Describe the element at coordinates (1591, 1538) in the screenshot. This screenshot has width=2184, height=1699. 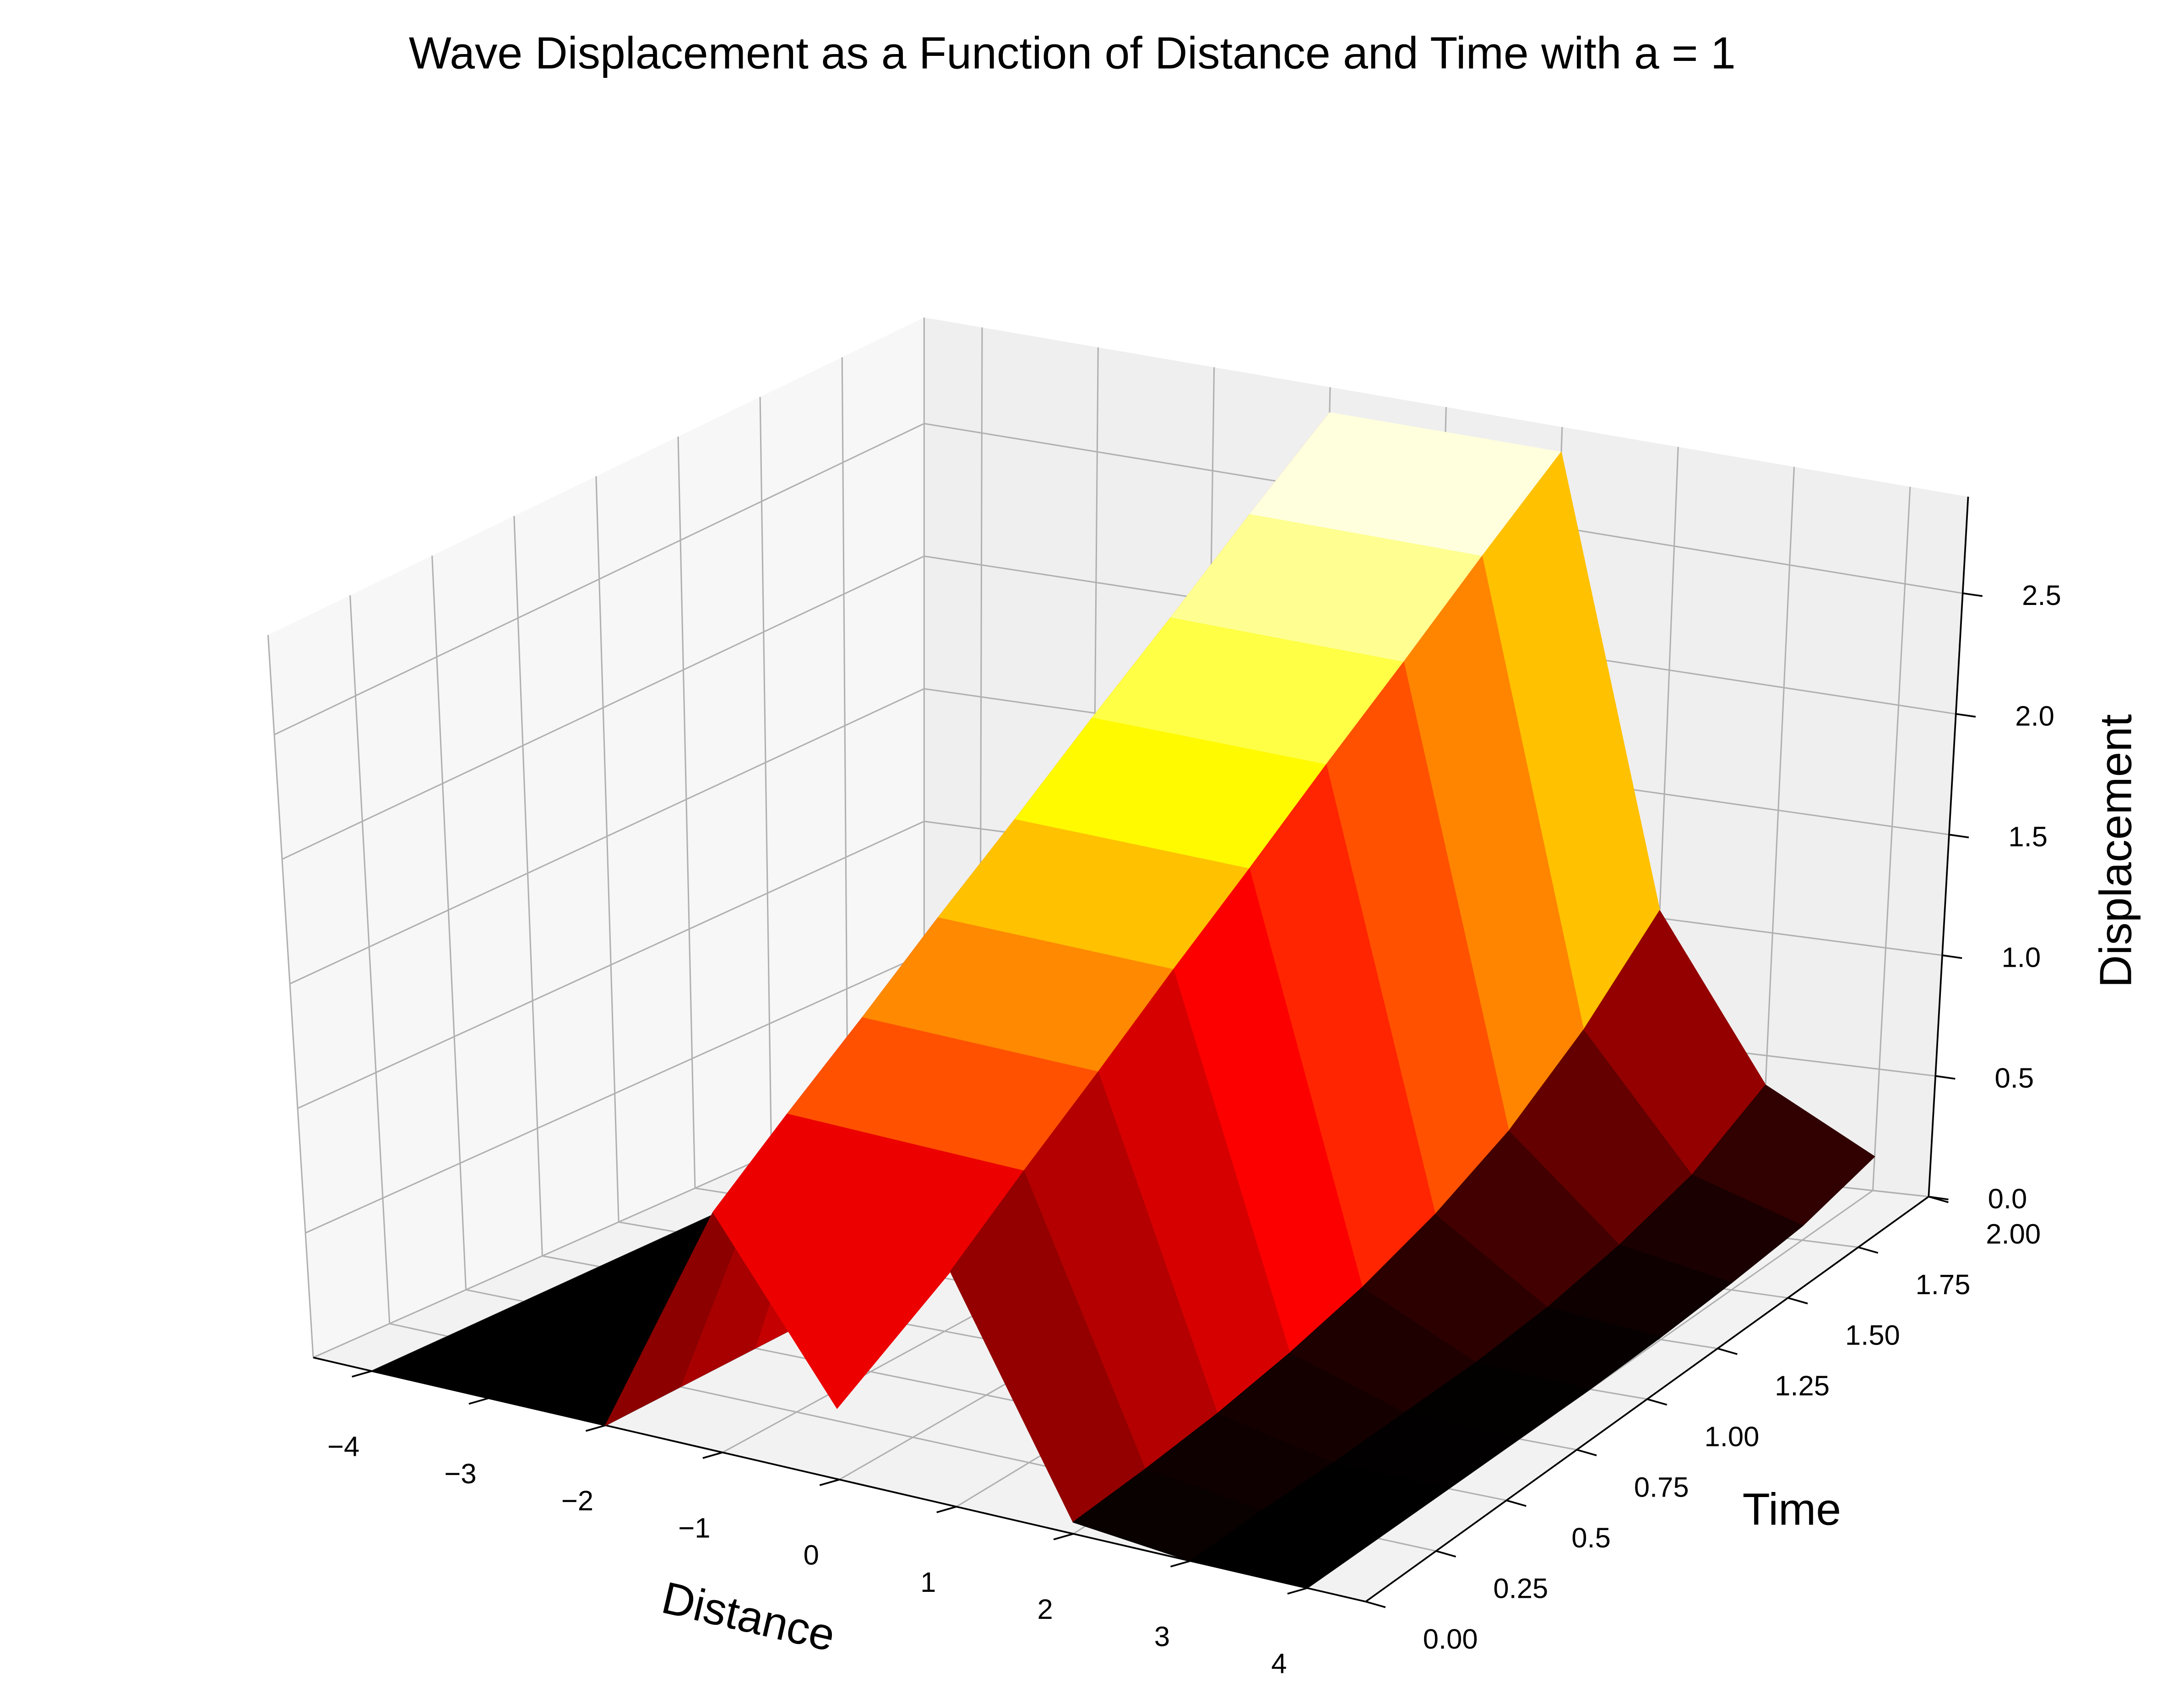
I see `y-tick-label: 0.5` at that location.